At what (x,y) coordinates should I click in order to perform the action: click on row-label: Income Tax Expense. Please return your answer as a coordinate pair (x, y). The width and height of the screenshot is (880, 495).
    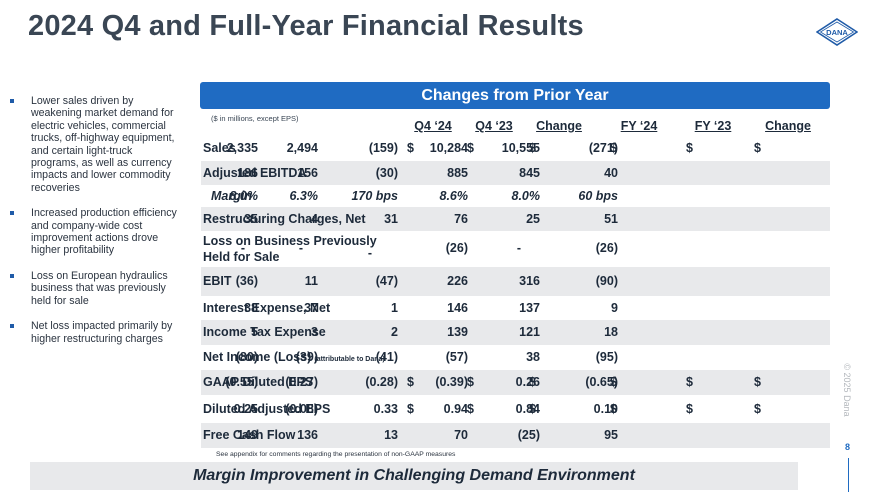
    Looking at the image, I should click on (264, 332).